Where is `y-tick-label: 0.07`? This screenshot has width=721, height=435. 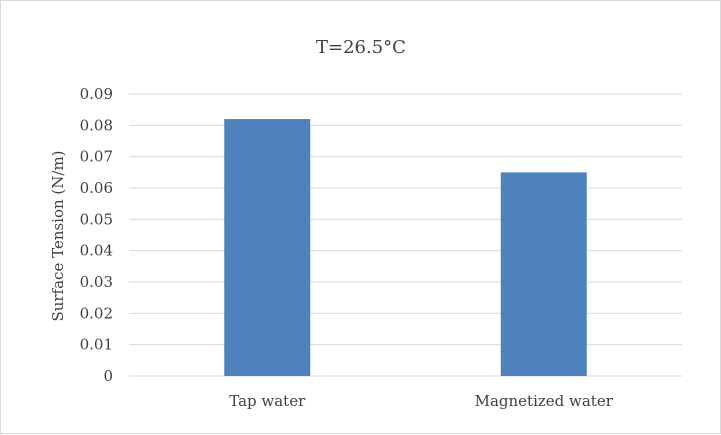
y-tick-label: 0.07 is located at coordinates (96, 157).